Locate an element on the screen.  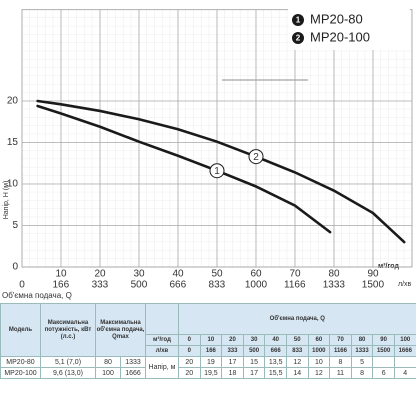
y-tick-label: 5 is located at coordinates (15, 225).